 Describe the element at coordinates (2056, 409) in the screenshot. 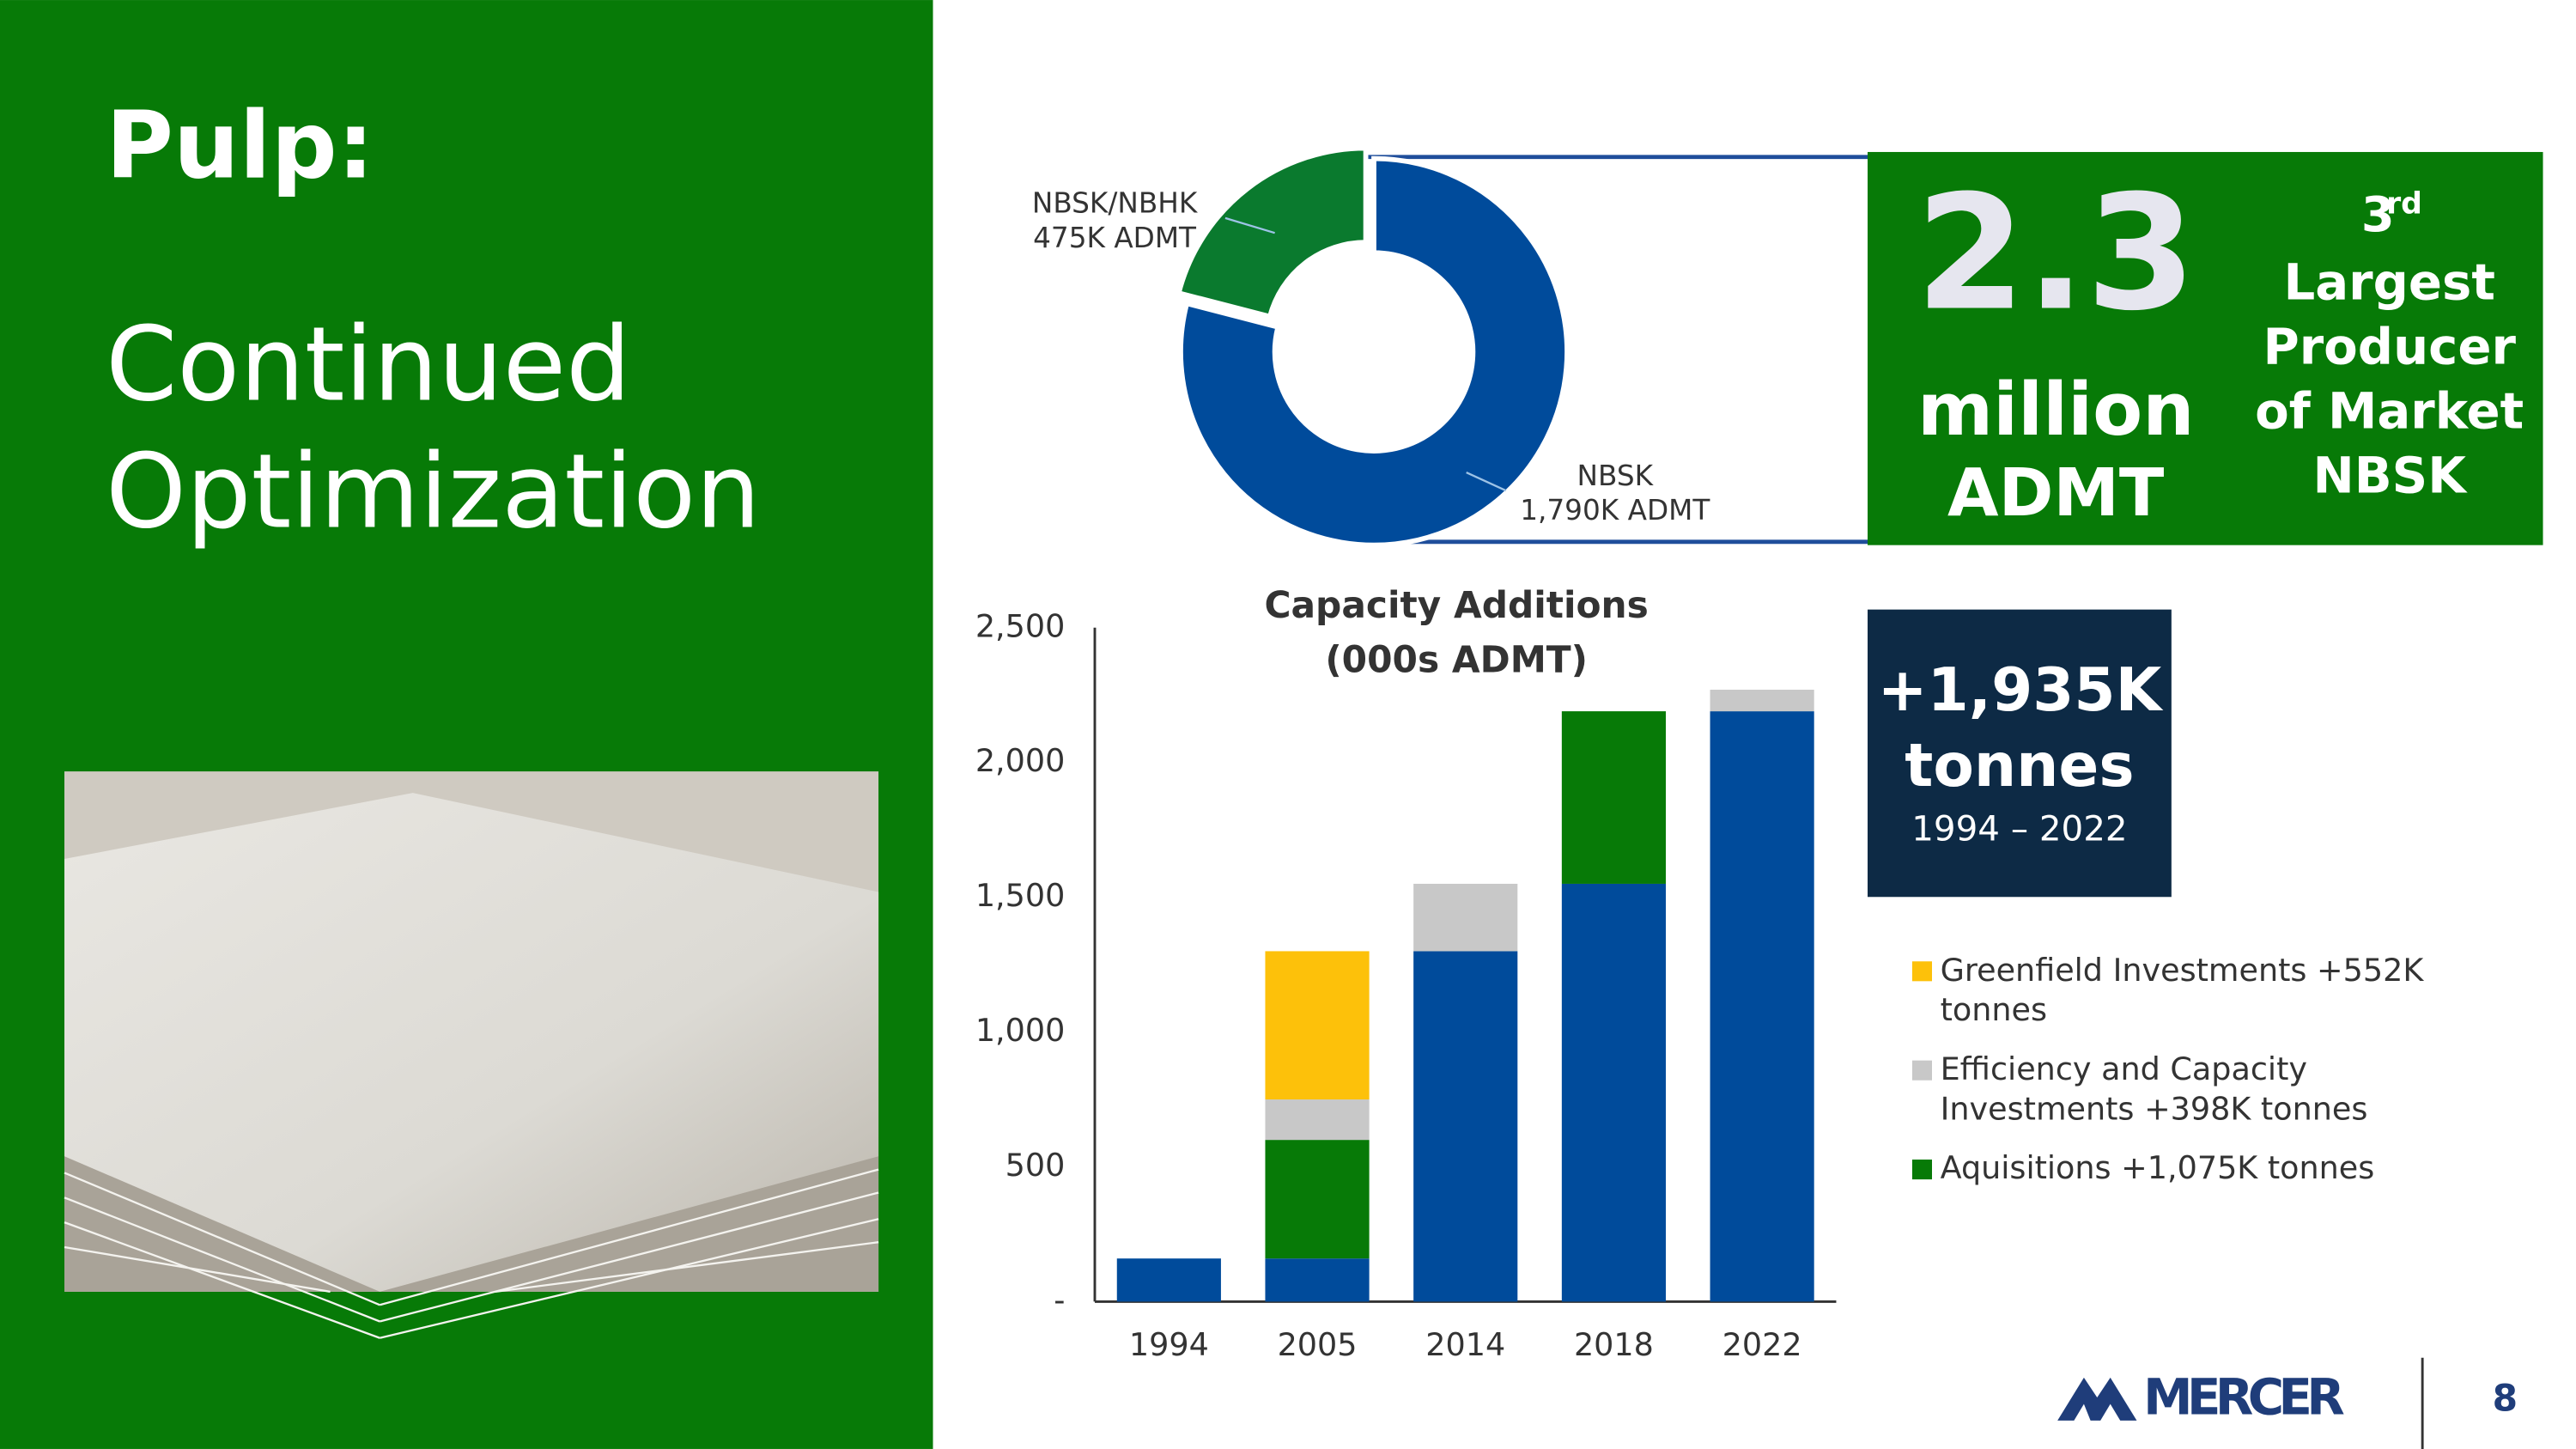

I see `big-unit: million` at that location.